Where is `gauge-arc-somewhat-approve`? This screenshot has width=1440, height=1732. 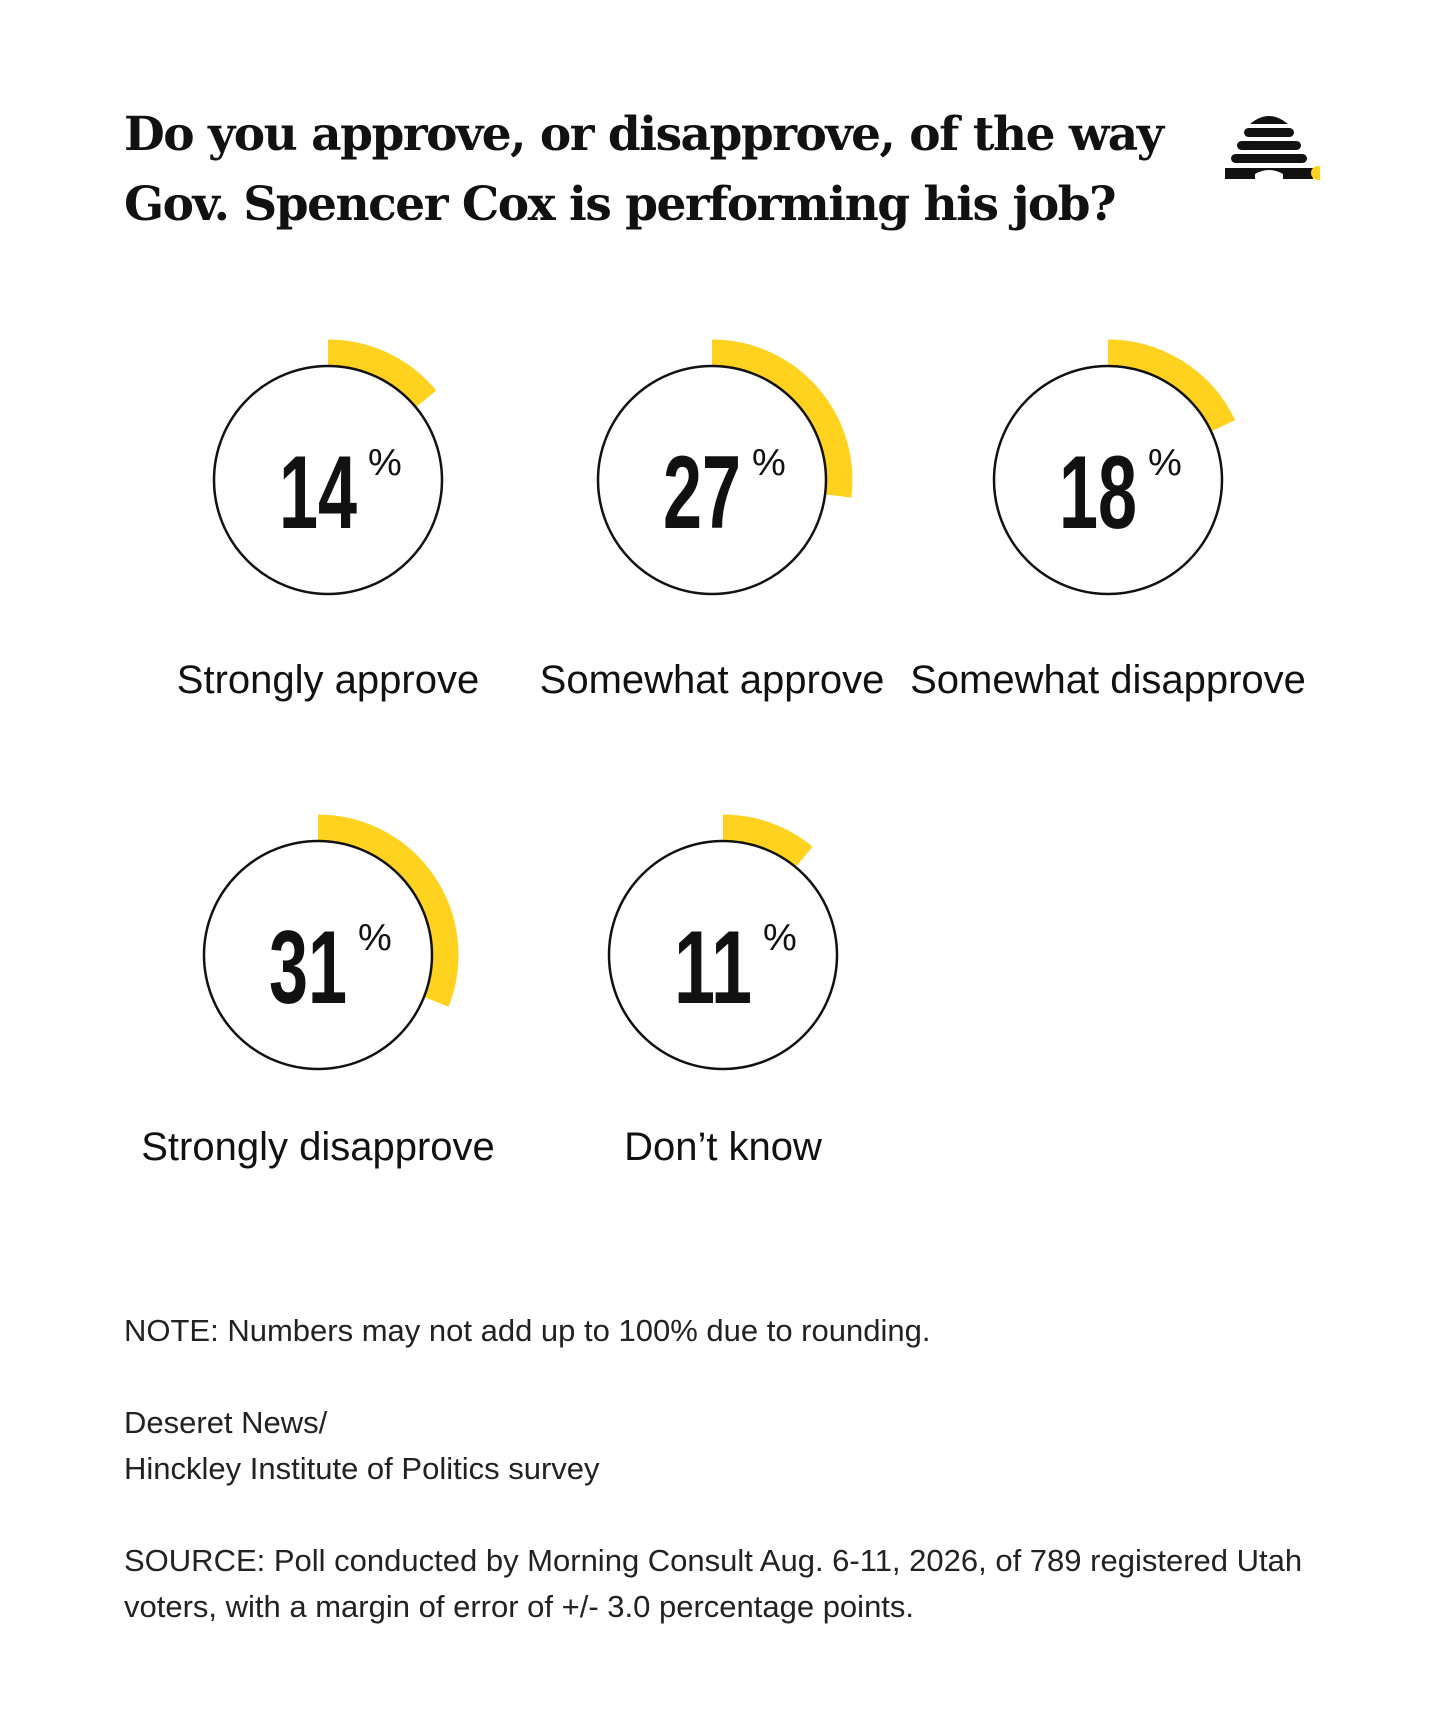 gauge-arc-somewhat-approve is located at coordinates (782, 418).